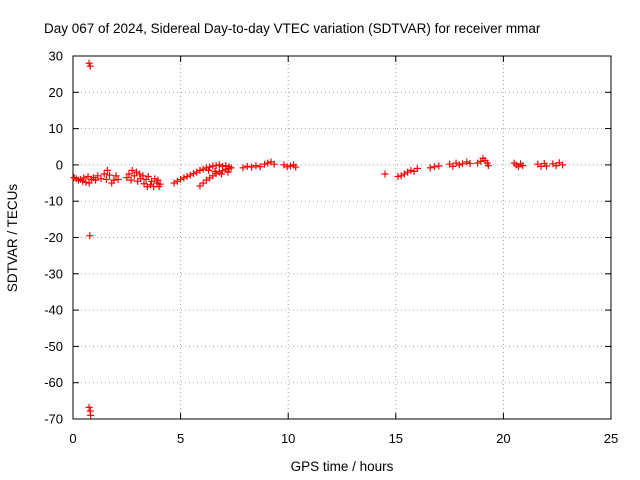 The height and width of the screenshot is (480, 640). I want to click on x-tick-labels: 0 5 10 15 20 25, so click(343, 438).